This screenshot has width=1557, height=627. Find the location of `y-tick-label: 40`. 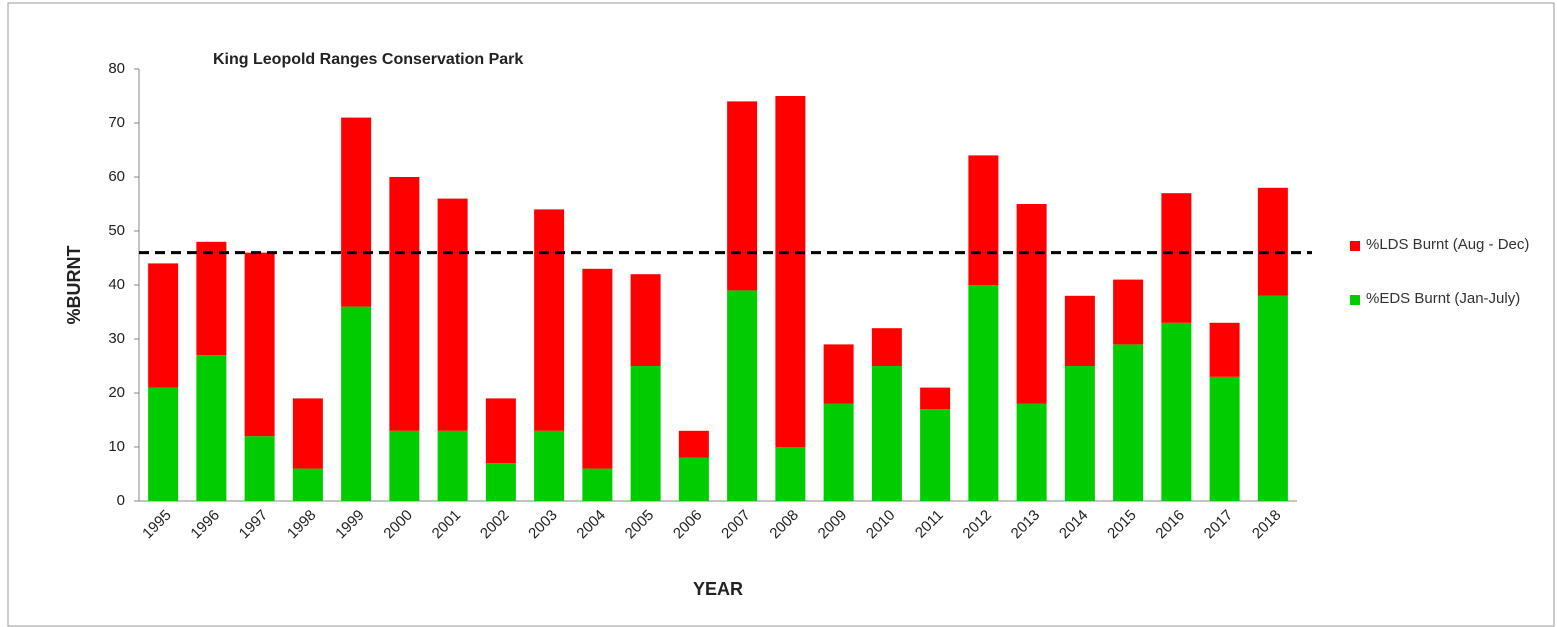

y-tick-label: 40 is located at coordinates (116, 284).